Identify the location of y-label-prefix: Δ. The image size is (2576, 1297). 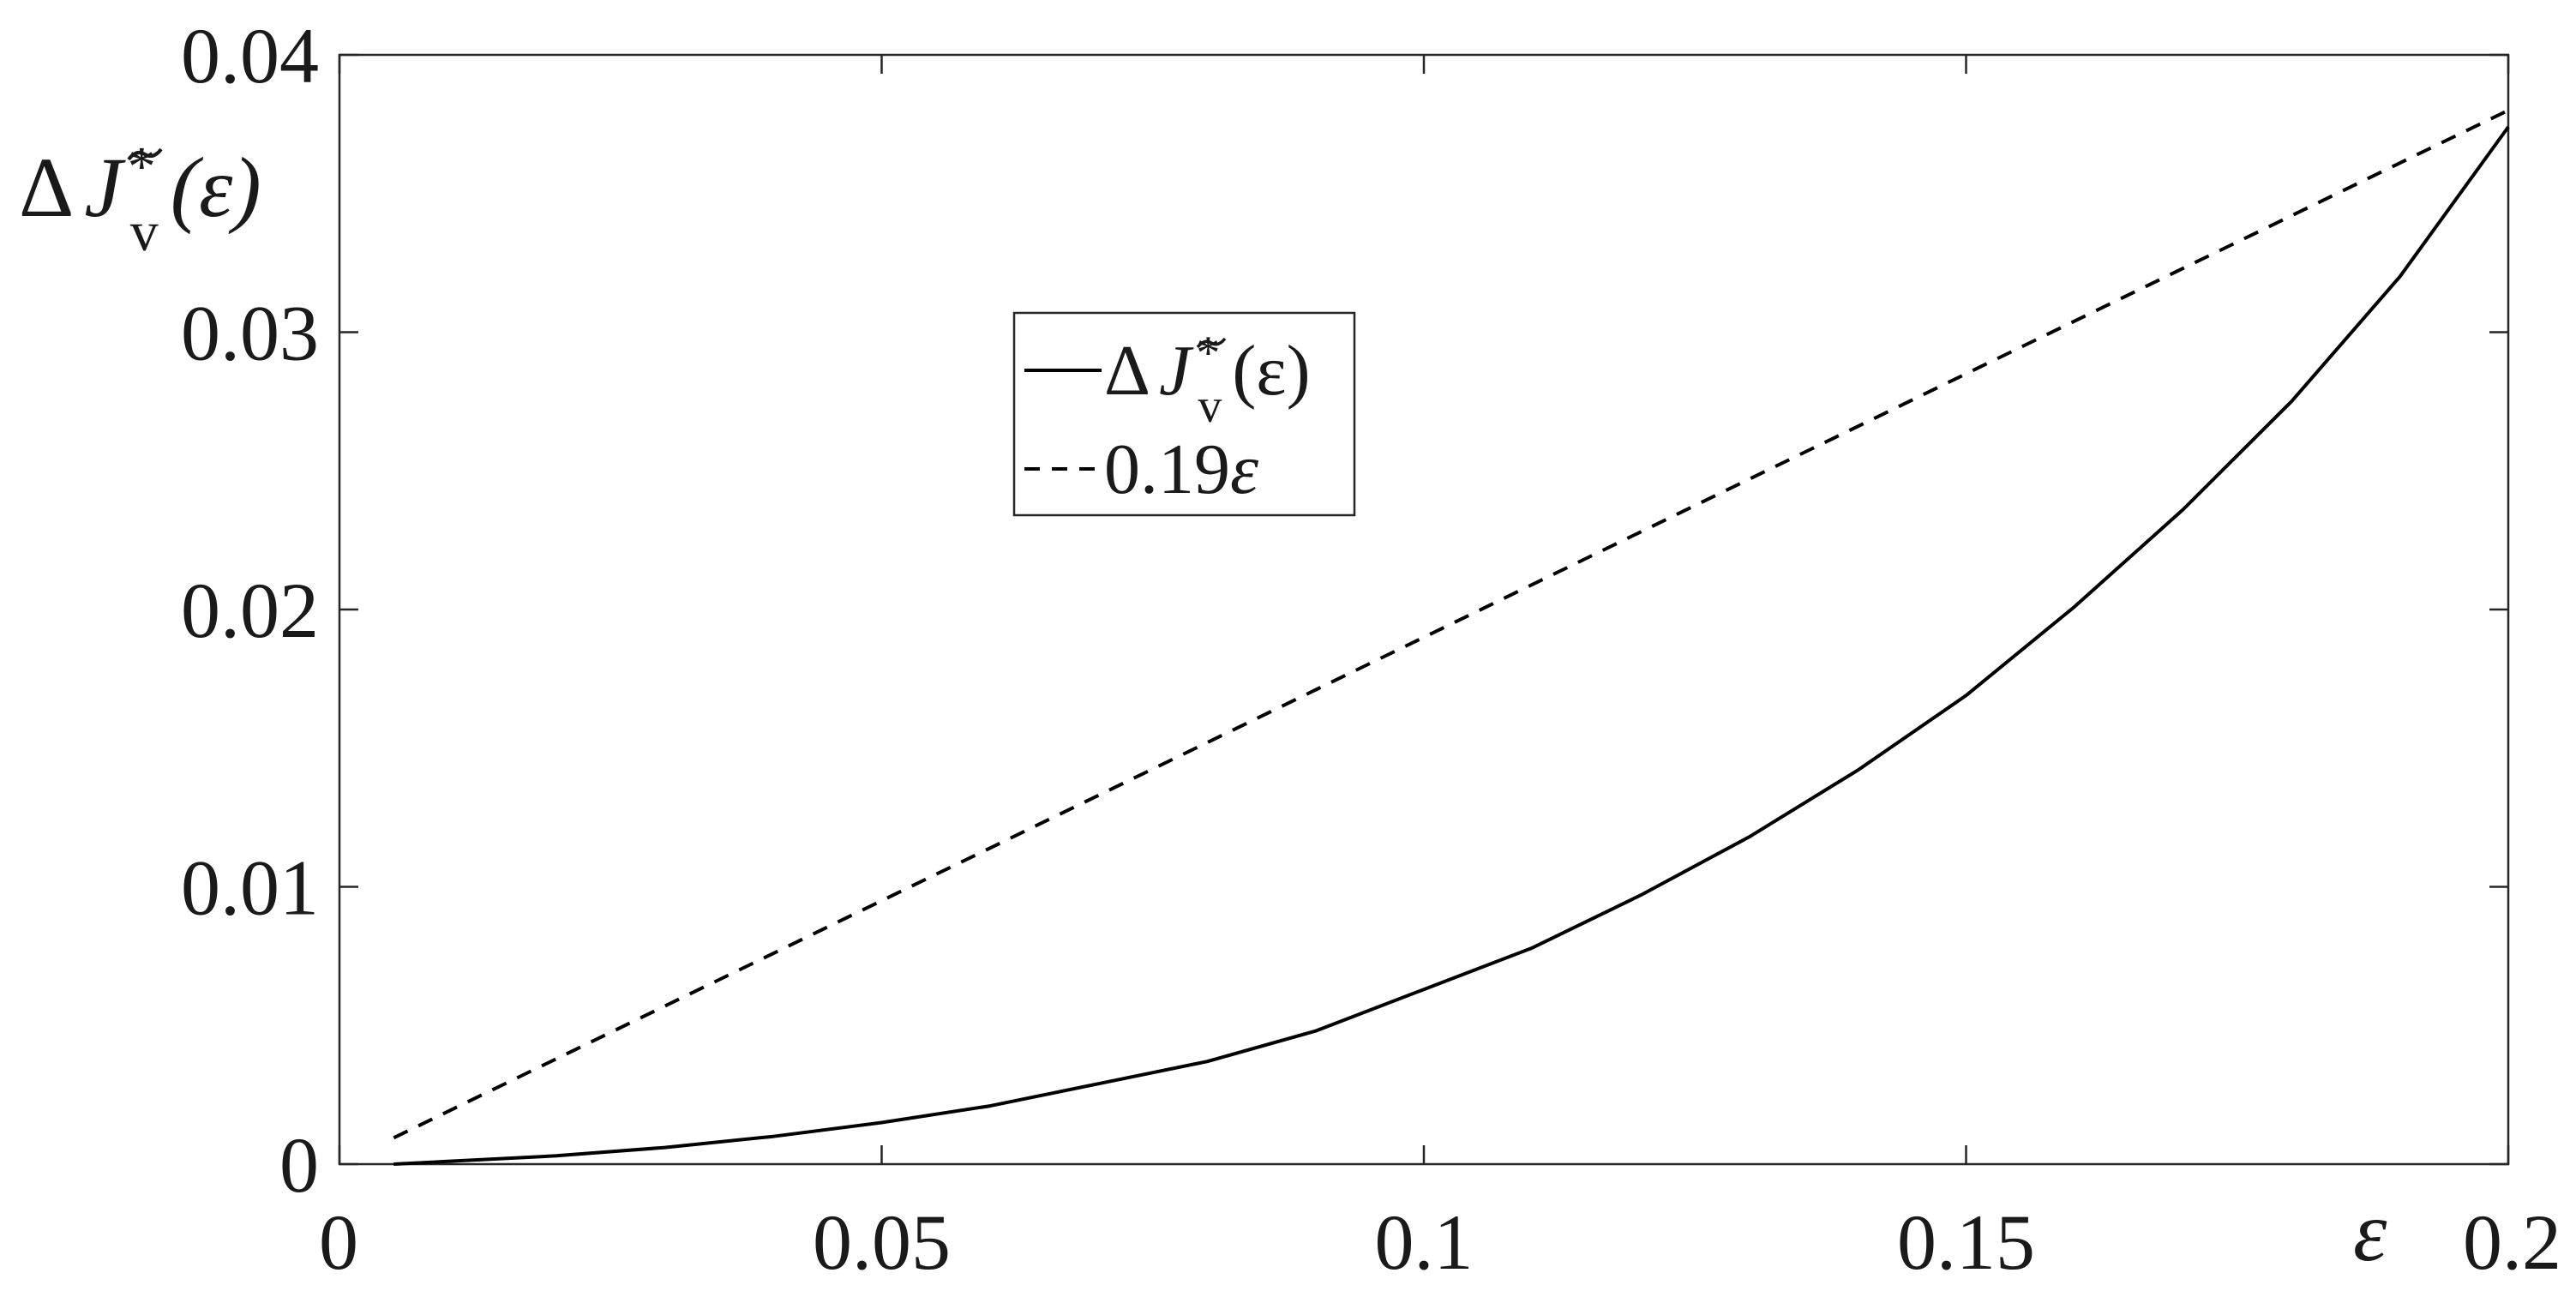
(46, 188).